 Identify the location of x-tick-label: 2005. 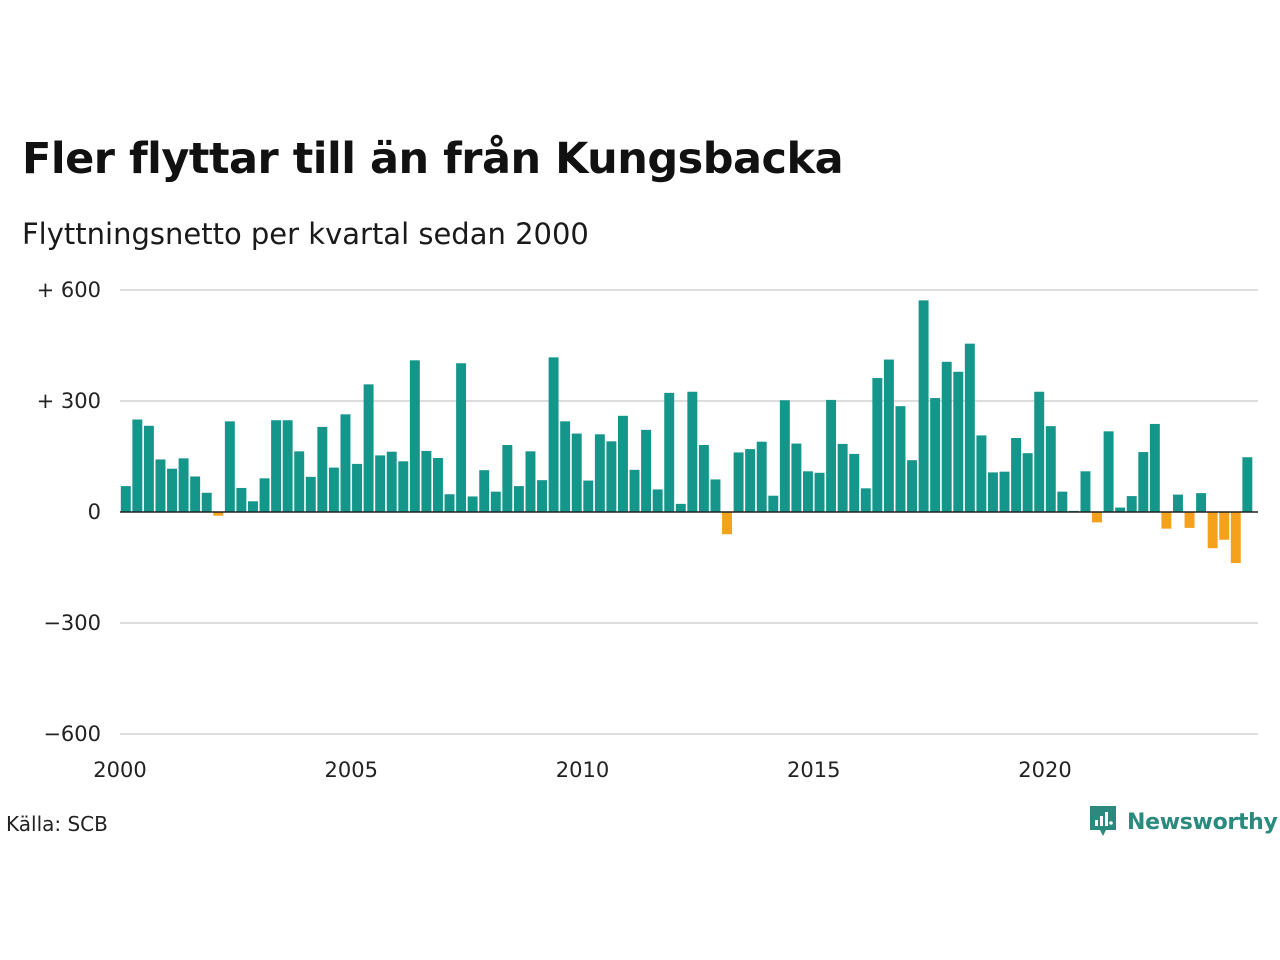
(351, 770).